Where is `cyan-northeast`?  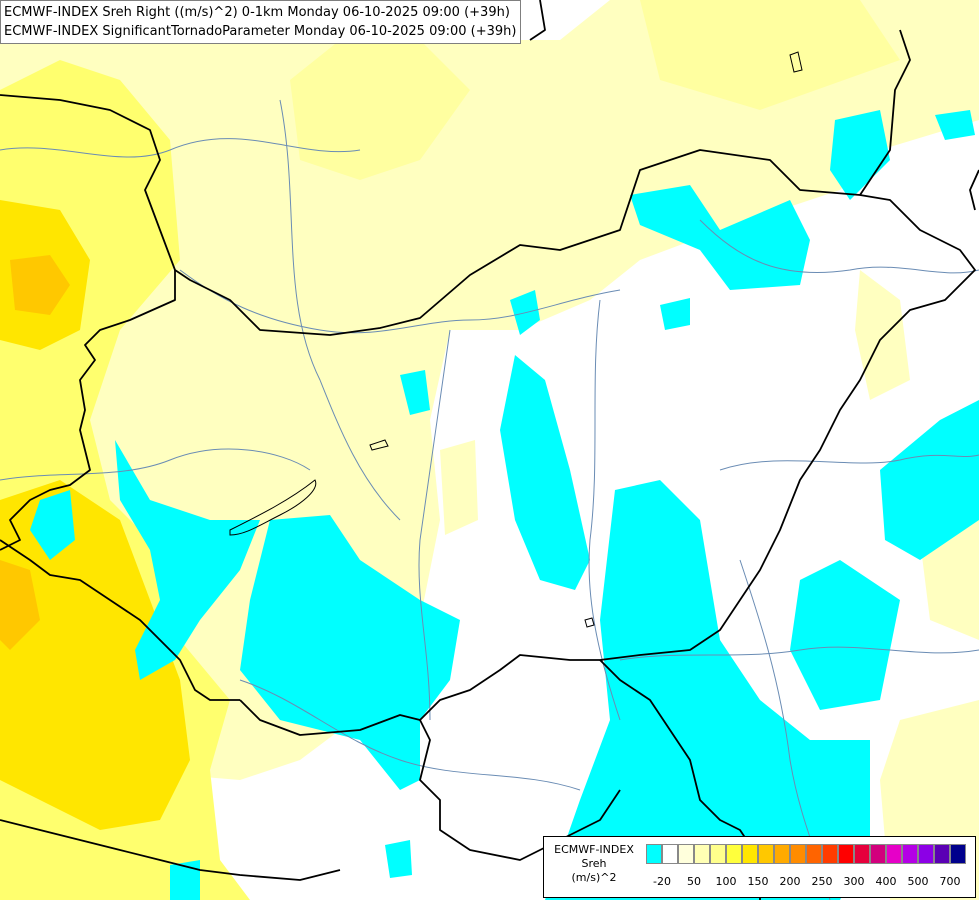
cyan-northeast is located at coordinates (902, 155).